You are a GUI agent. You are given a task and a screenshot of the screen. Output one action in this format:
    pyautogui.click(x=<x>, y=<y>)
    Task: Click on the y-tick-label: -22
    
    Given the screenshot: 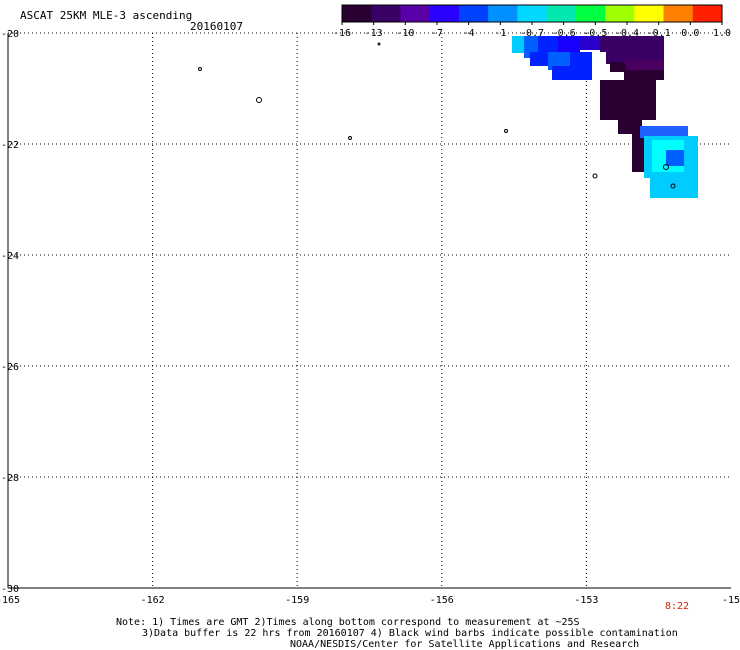 What is the action you would take?
    pyautogui.click(x=10, y=145)
    